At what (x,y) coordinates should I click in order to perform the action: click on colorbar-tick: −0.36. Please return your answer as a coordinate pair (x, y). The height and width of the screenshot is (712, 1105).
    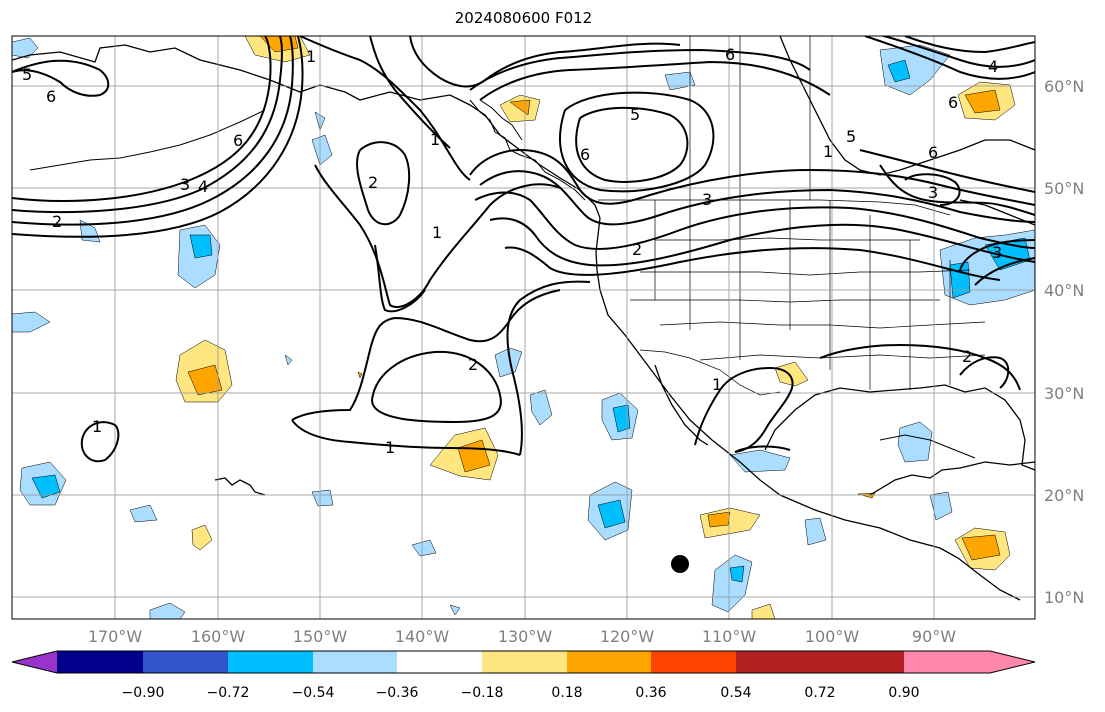
    Looking at the image, I should click on (397, 693).